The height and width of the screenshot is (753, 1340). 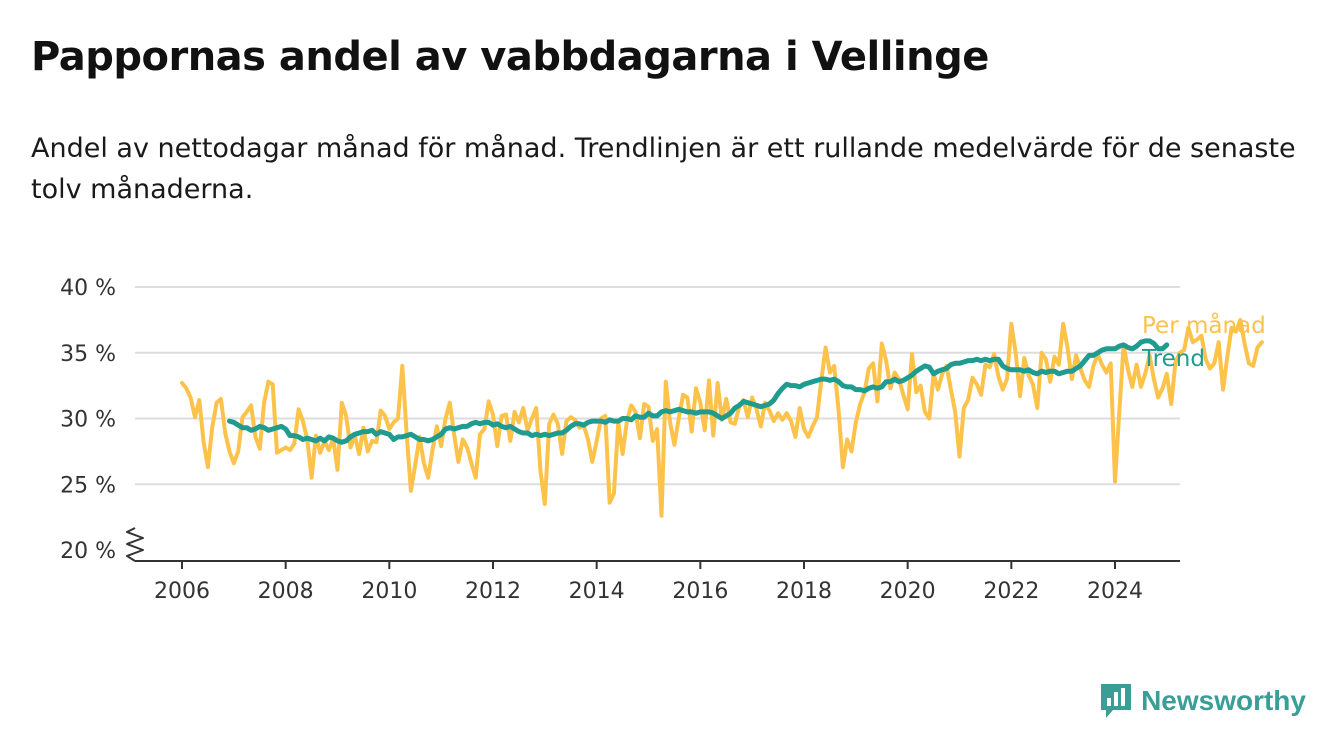 What do you see at coordinates (1204, 325) in the screenshot?
I see `legend-label: Per månad` at bounding box center [1204, 325].